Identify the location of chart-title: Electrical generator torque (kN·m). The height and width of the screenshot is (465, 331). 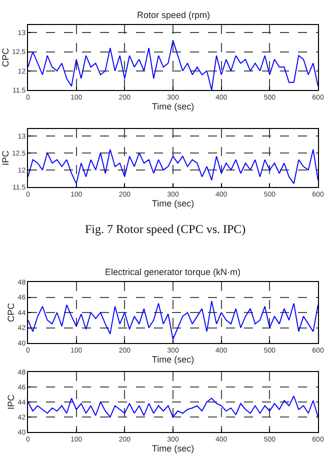
(173, 272).